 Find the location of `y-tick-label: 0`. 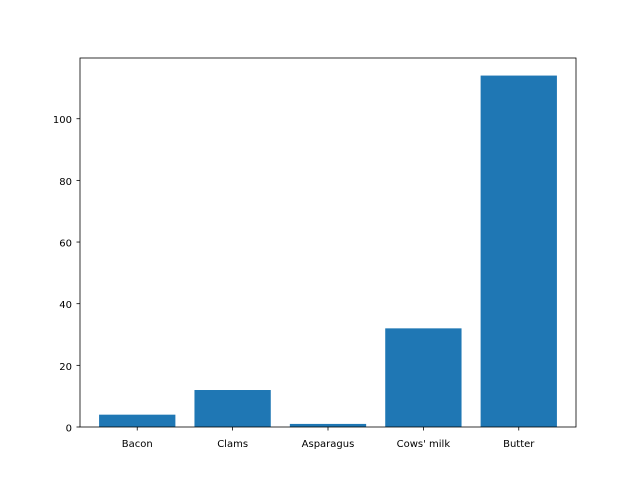

y-tick-label: 0 is located at coordinates (69, 429).